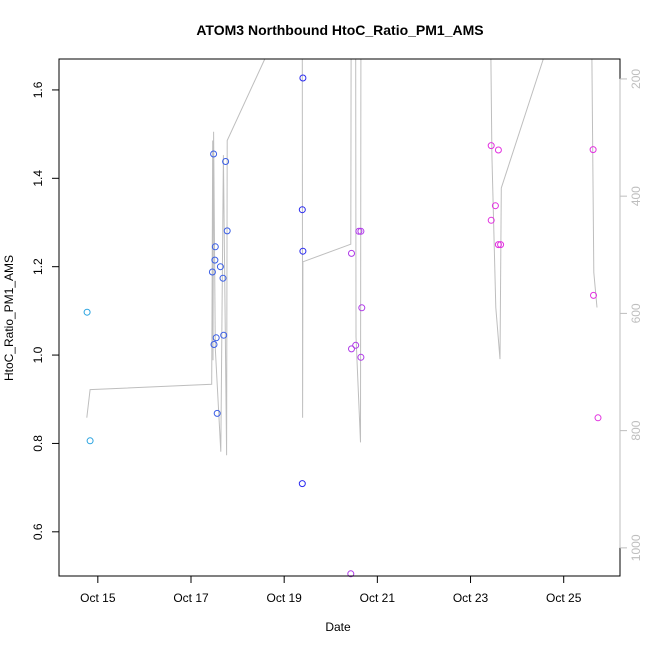 Image resolution: width=650 pixels, height=650 pixels. What do you see at coordinates (284, 598) in the screenshot?
I see `x-tick-label: Oct 19` at bounding box center [284, 598].